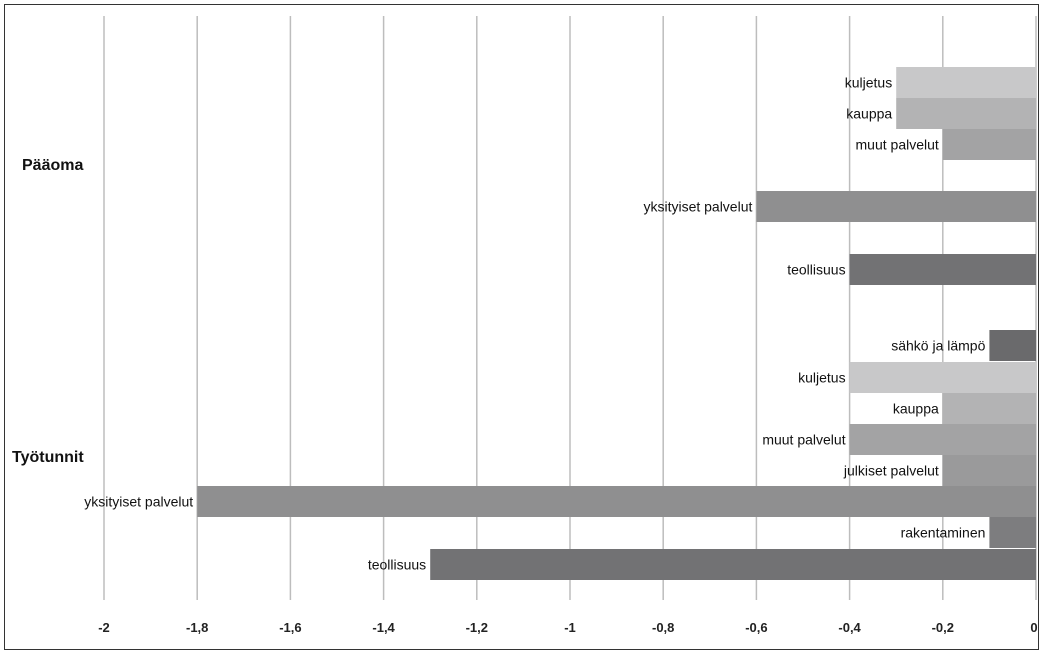 The image size is (1045, 656). Describe the element at coordinates (943, 533) in the screenshot. I see `bar-label: rakentaminen` at that location.